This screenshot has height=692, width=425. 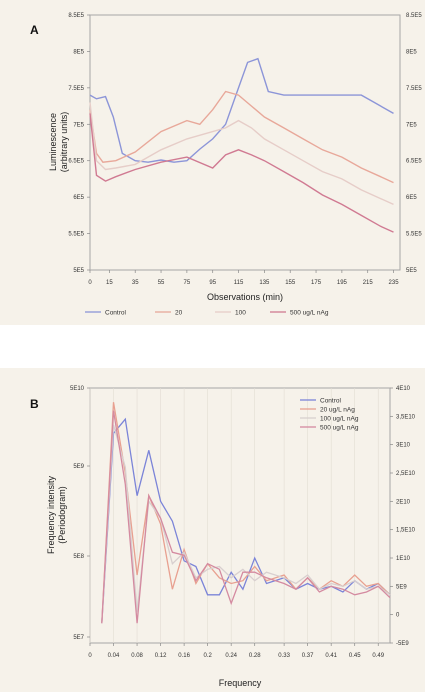 What do you see at coordinates (411, 125) in the screenshot?
I see `y-tick-label-a-right: 7E5` at bounding box center [411, 125].